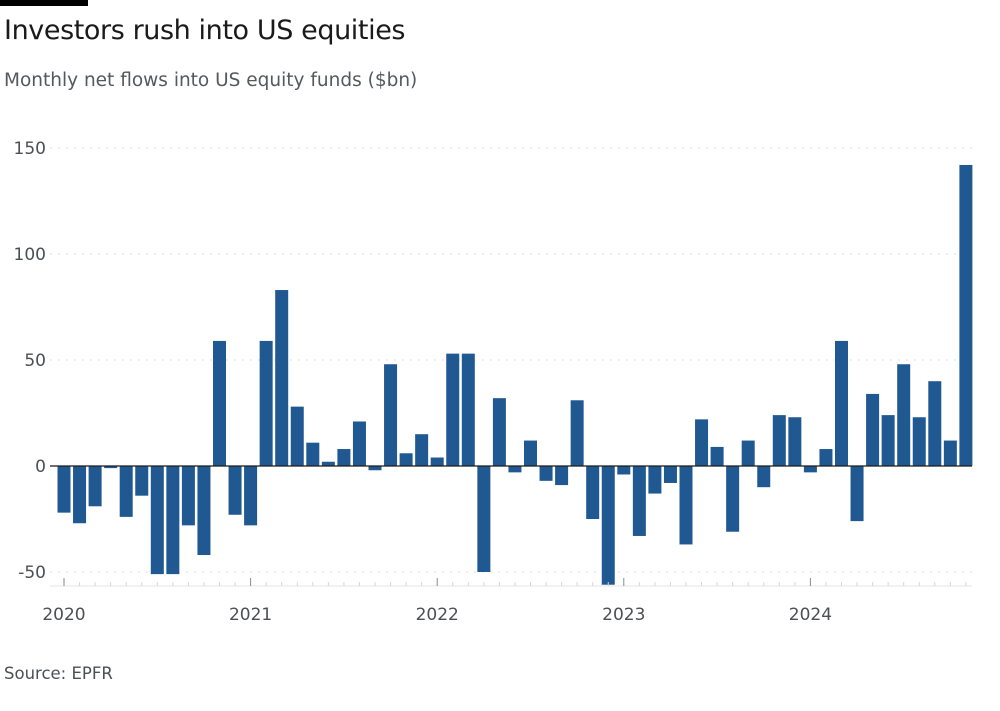 The width and height of the screenshot is (1000, 711). What do you see at coordinates (30, 149) in the screenshot?
I see `y-tick-label: 150` at bounding box center [30, 149].